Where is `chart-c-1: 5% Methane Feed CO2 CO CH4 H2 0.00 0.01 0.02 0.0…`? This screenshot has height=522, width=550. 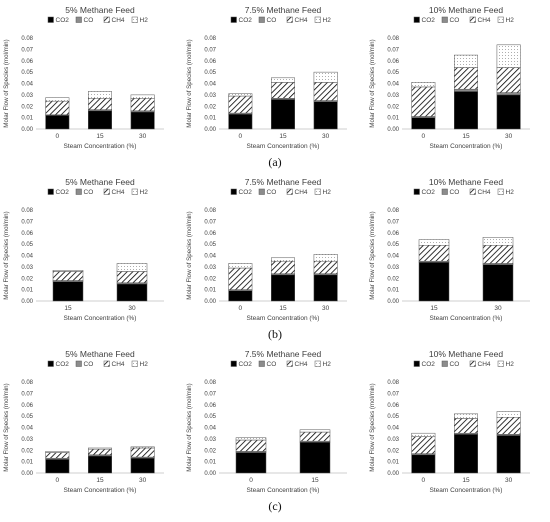
chart-c-1: 5% Methane Feed CO2 CO CH4 H2 0.00 0.01 0.02 0.0… is located at coordinates (83, 421).